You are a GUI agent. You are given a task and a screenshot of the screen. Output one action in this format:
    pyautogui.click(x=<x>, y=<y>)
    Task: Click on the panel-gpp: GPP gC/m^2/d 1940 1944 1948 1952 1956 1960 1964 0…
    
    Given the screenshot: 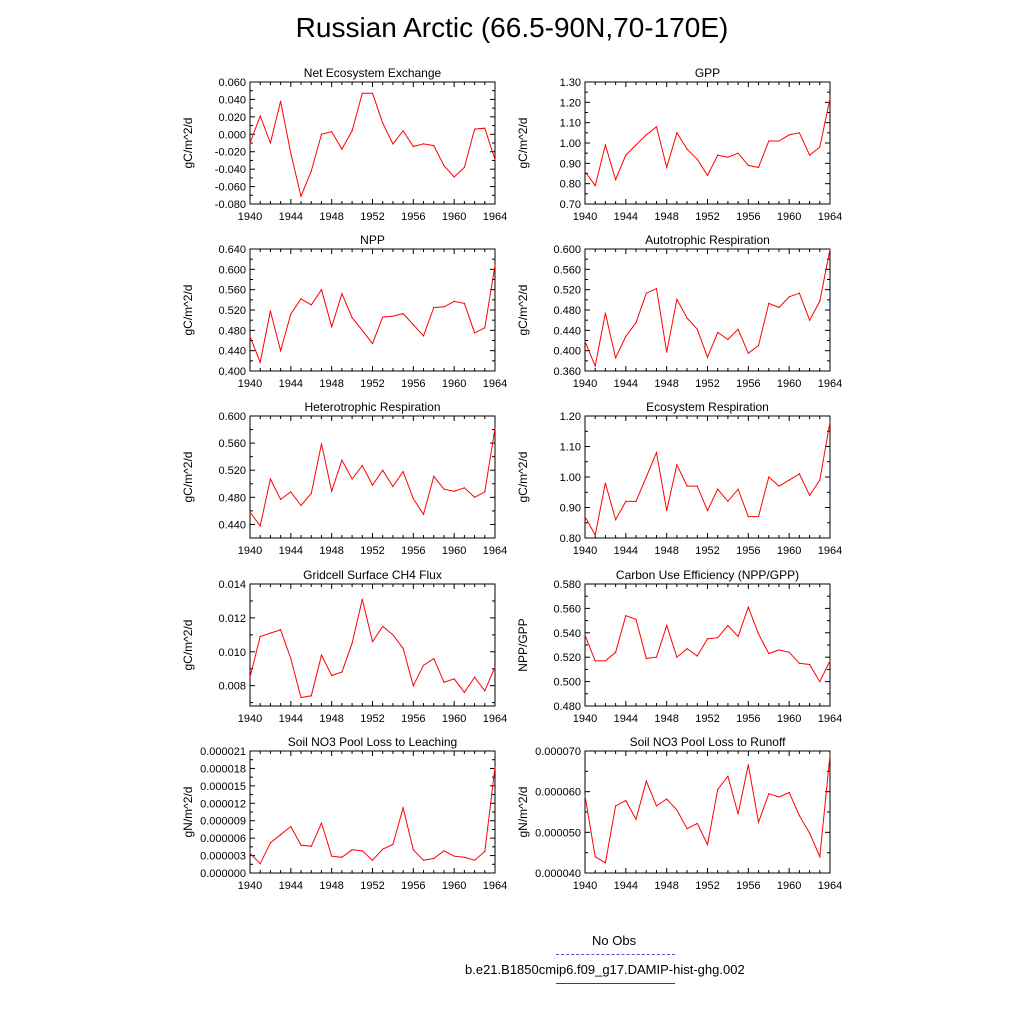 What is the action you would take?
    pyautogui.click(x=679, y=144)
    